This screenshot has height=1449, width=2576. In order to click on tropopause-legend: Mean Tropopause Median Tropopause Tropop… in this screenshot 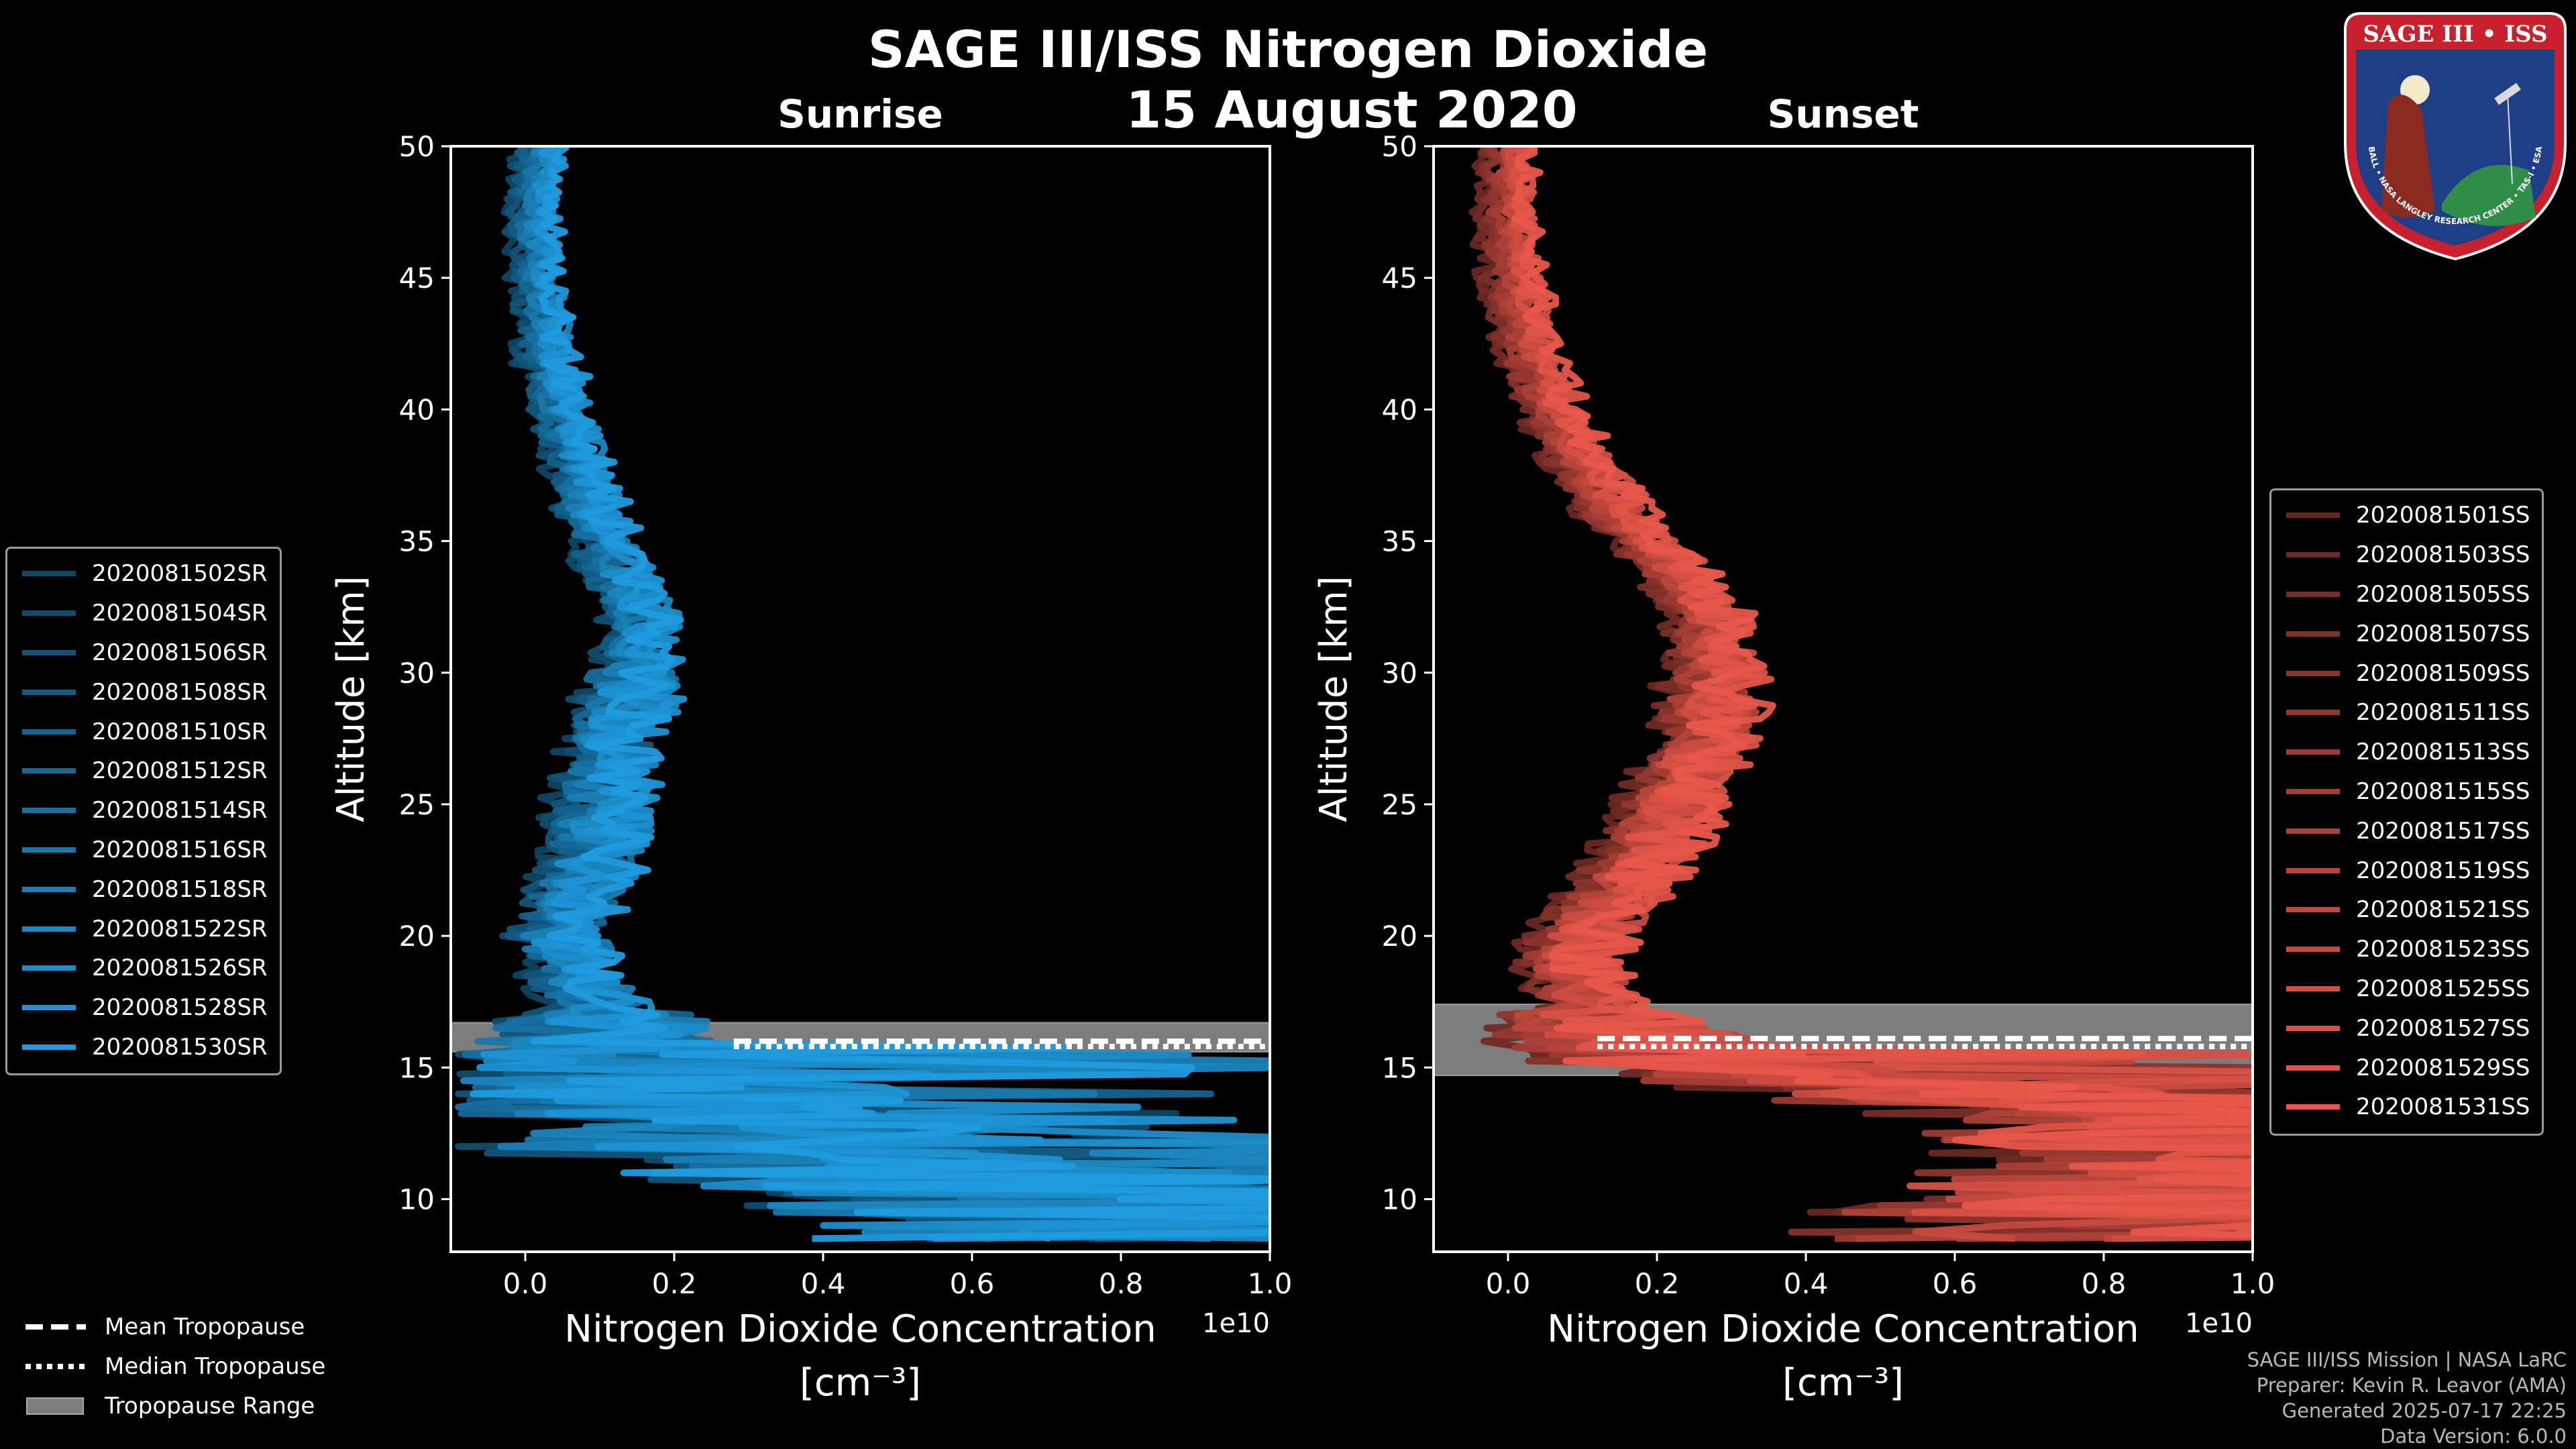, I will do `click(172, 1366)`.